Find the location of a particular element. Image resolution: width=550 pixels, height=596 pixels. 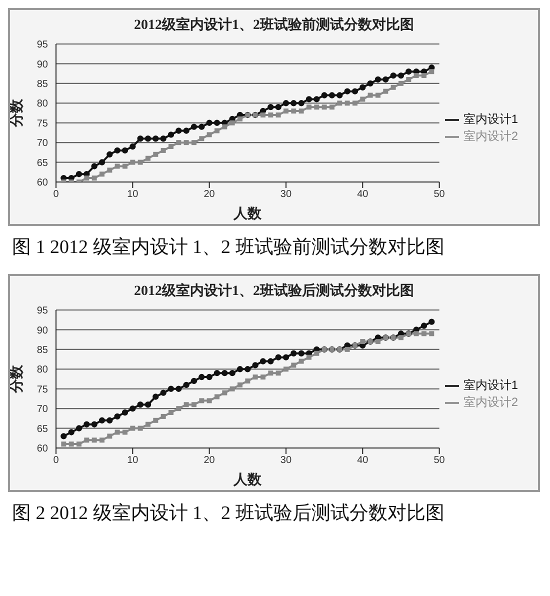

x-tick-label: 0 is located at coordinates (56, 460).